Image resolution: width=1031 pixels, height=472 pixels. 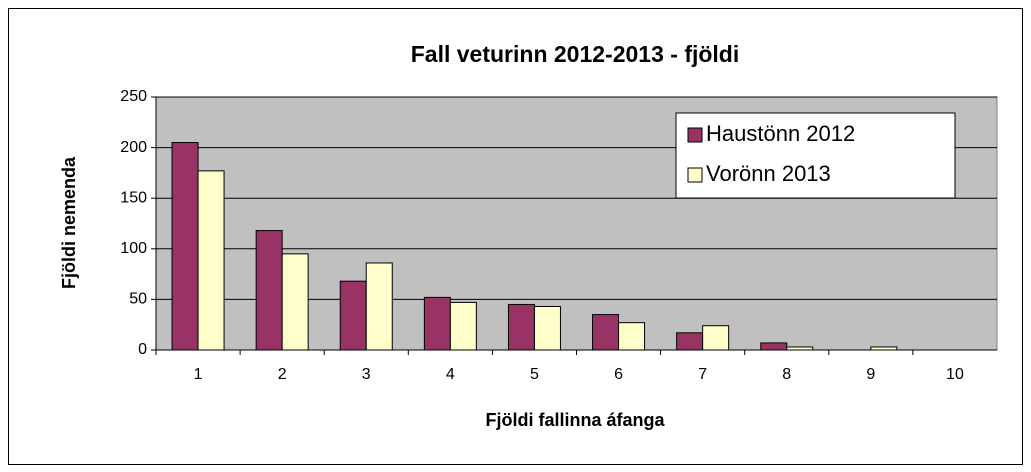 I want to click on x-tick-label: 2, so click(x=282, y=374).